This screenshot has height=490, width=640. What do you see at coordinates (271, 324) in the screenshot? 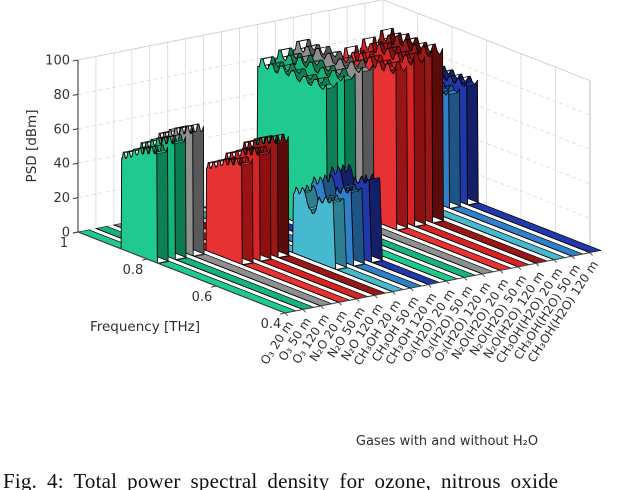
I see `x-tick-label: 0.4` at bounding box center [271, 324].